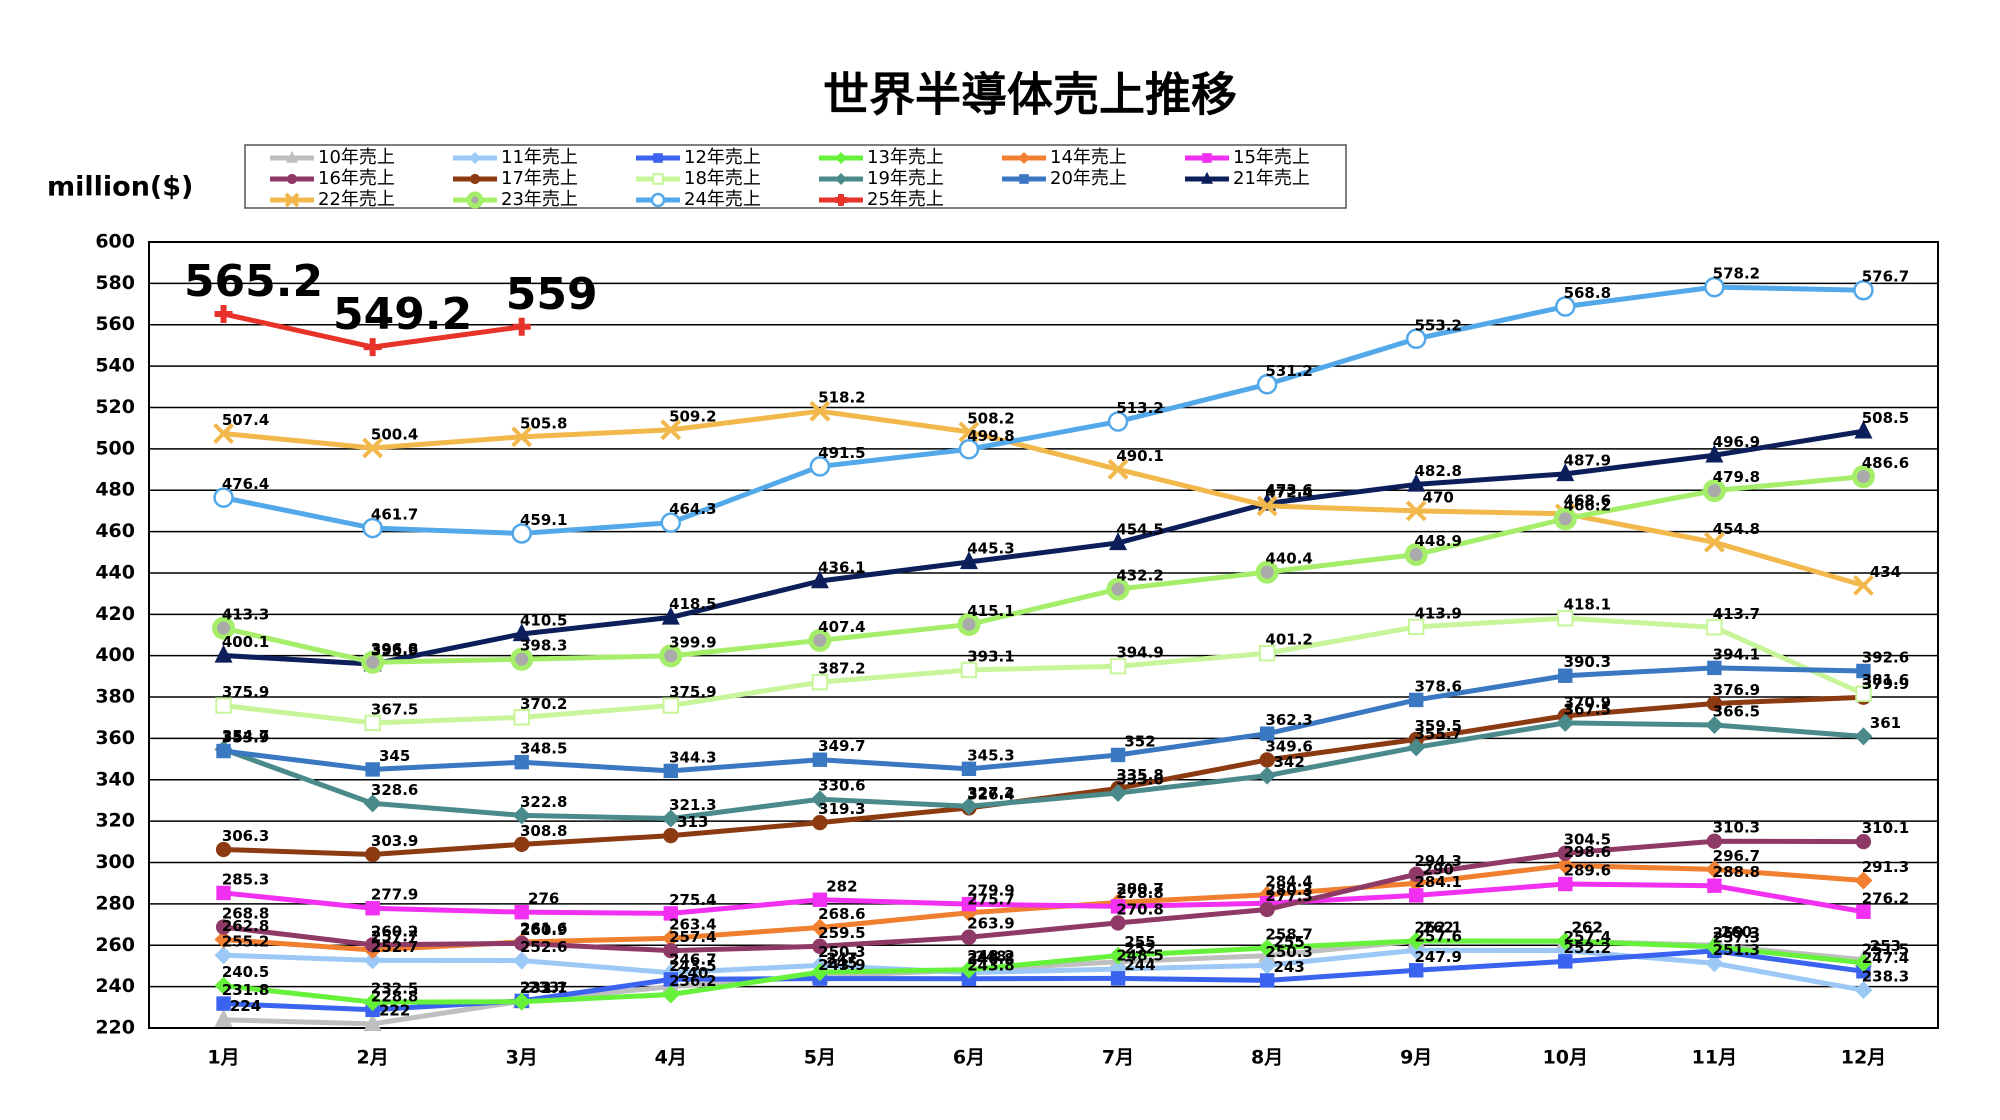 This screenshot has height=1120, width=2000. I want to click on data-label: 313, so click(692, 822).